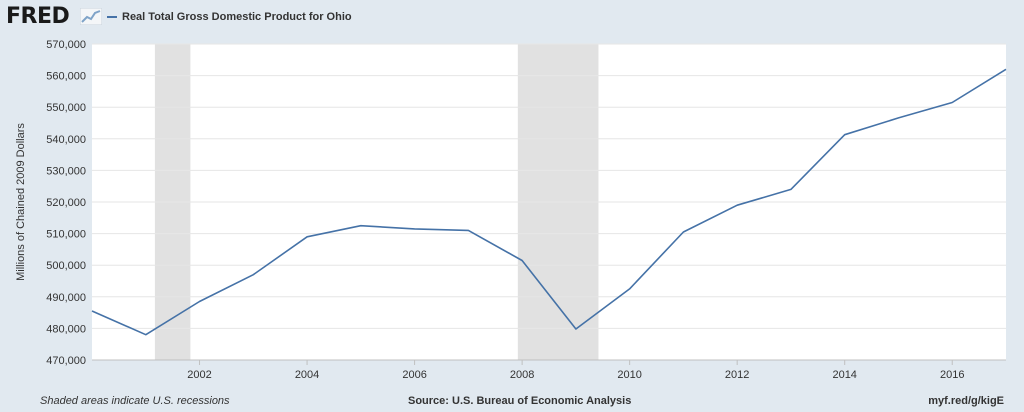 This screenshot has width=1024, height=412. I want to click on y-tick-label: 490,000, so click(66, 298).